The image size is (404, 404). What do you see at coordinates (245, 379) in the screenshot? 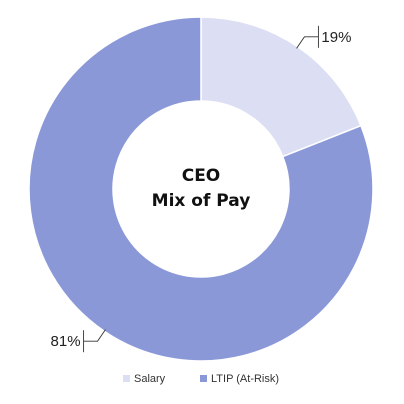
I see `legend-label-ltip: LTIP (At-Risk)` at bounding box center [245, 379].